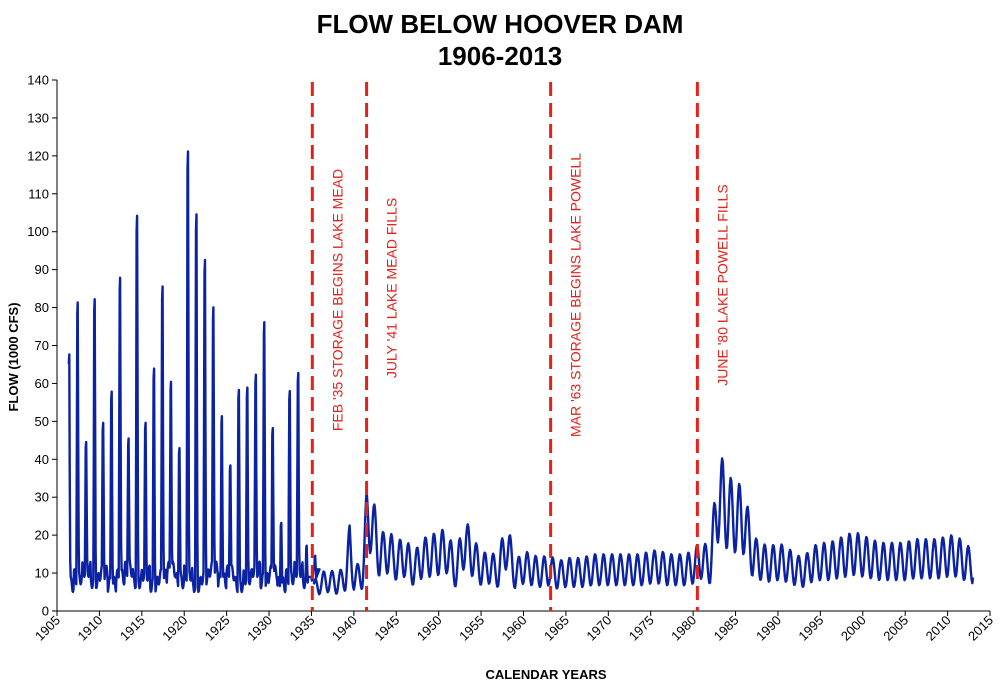  Describe the element at coordinates (13, 356) in the screenshot. I see `y-axis-title: FLOW (1000 CFS)` at that location.